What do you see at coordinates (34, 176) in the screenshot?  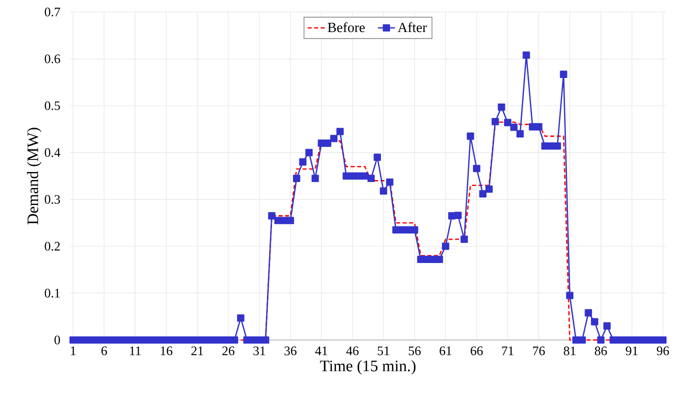 I see `y-axis-title: Demand (MW)` at bounding box center [34, 176].